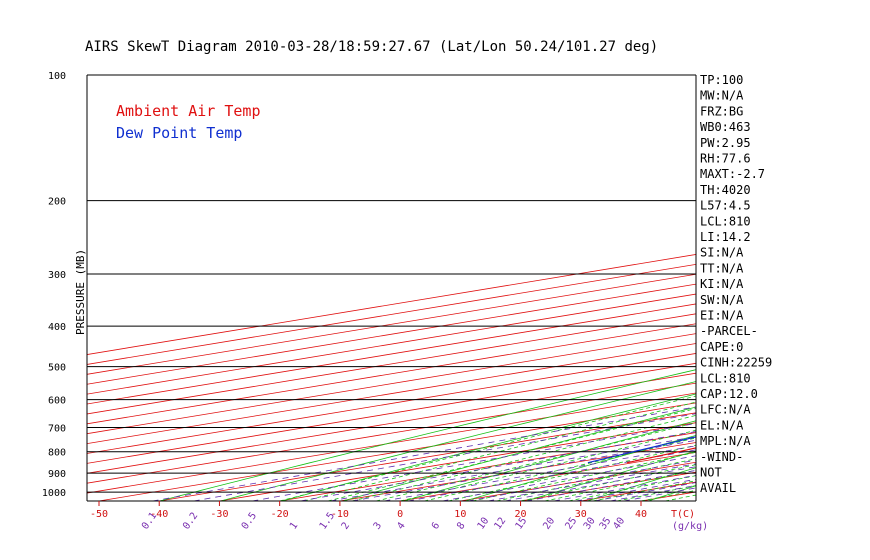 Image resolution: width=870 pixels, height=560 pixels. Describe the element at coordinates (725, 143) in the screenshot. I see `side-panel-item: PW:2.95` at that location.